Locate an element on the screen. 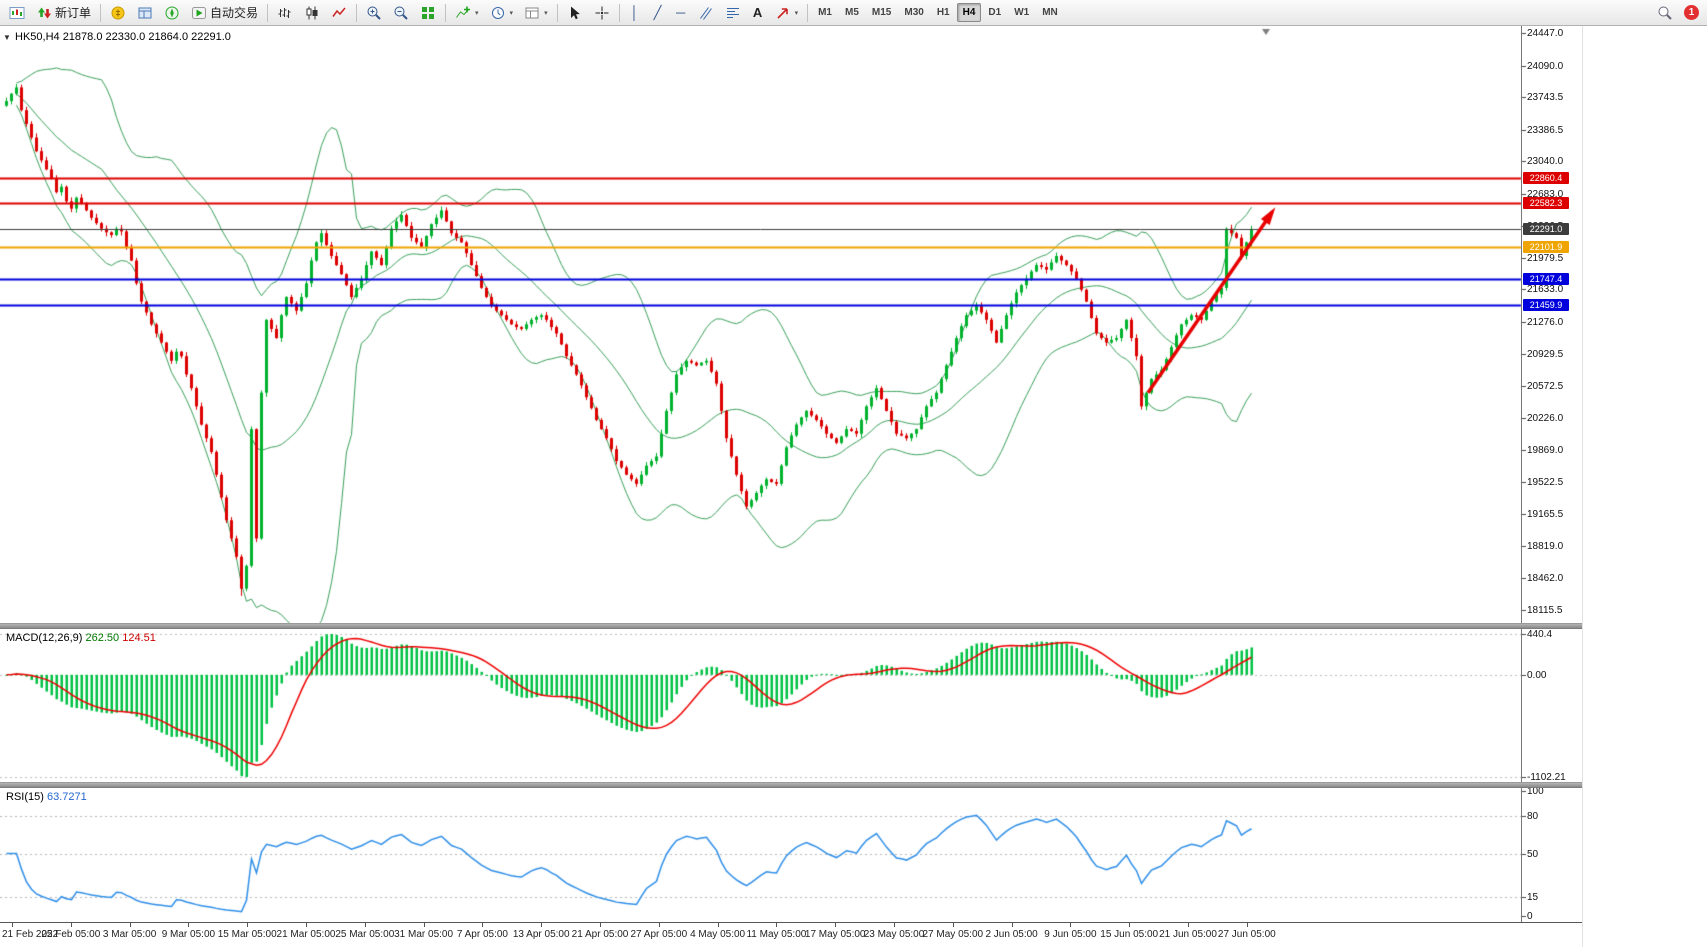 The image size is (1707, 947). periods-button: ▾ is located at coordinates (502, 13).